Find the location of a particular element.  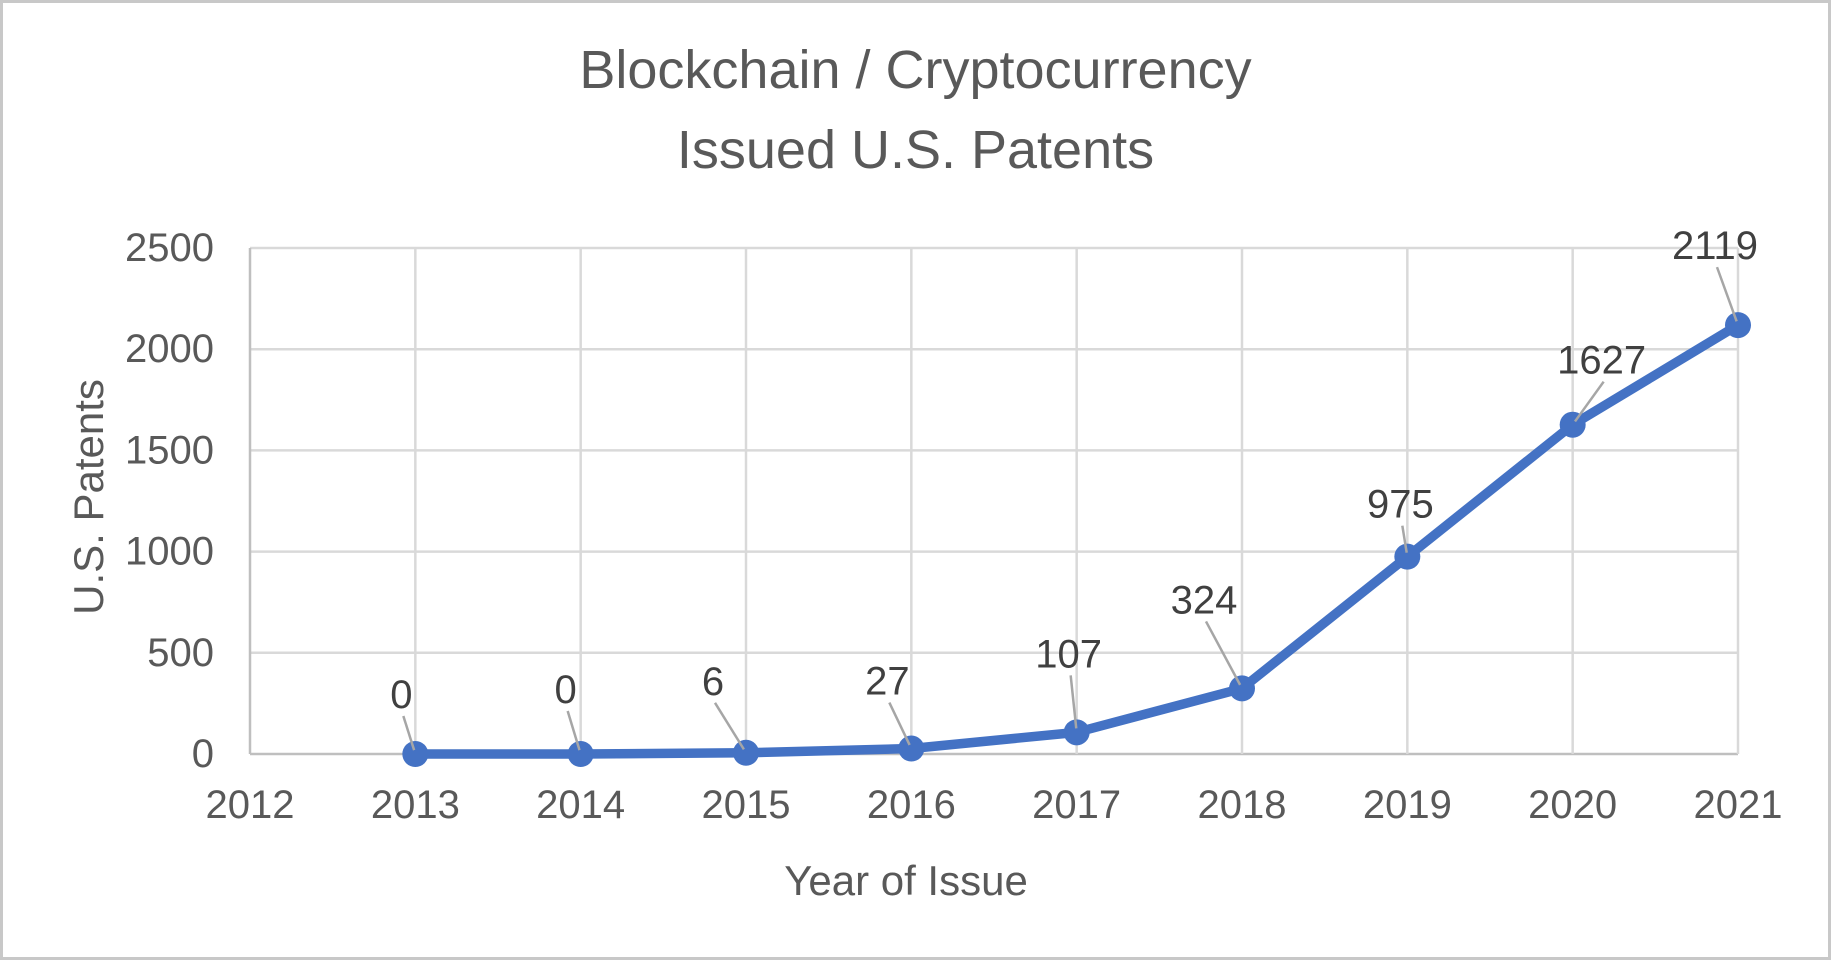

y-tick-label: 2500 is located at coordinates (169, 248).